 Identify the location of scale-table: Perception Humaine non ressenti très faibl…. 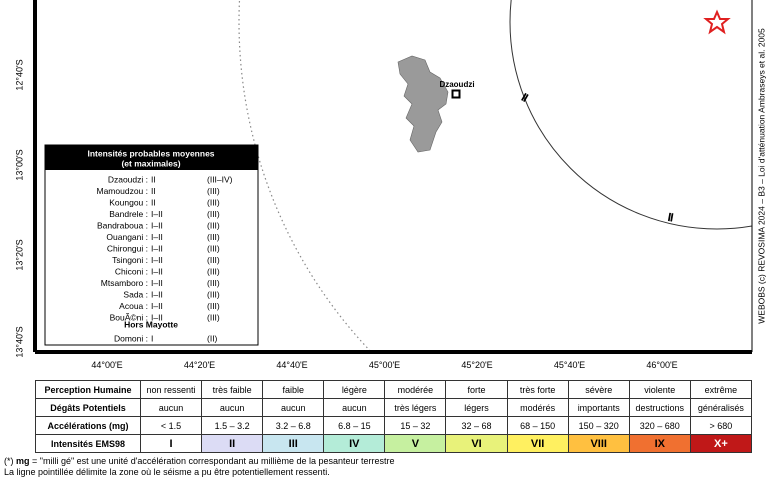
(394, 416).